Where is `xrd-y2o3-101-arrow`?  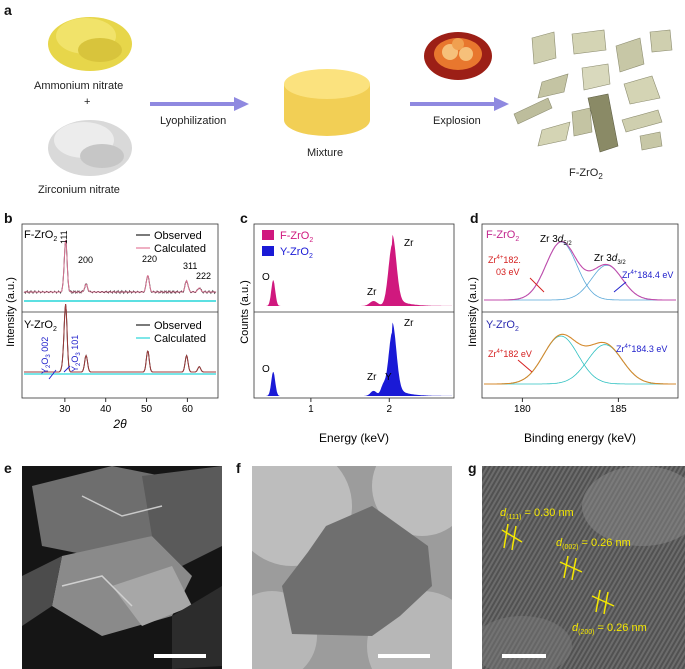
xrd-y2o3-101-arrow is located at coordinates (67, 369).